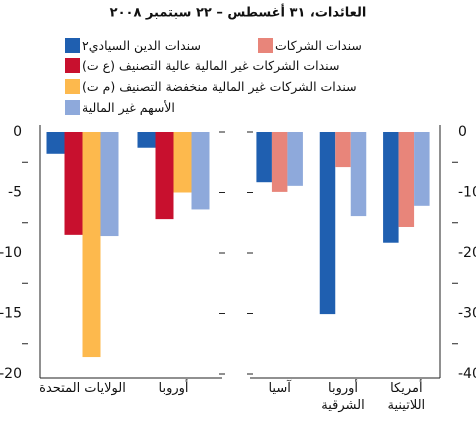  What do you see at coordinates (343, 397) in the screenshot?
I see `x-tick-label: أوروبا الشرقية` at bounding box center [343, 397].